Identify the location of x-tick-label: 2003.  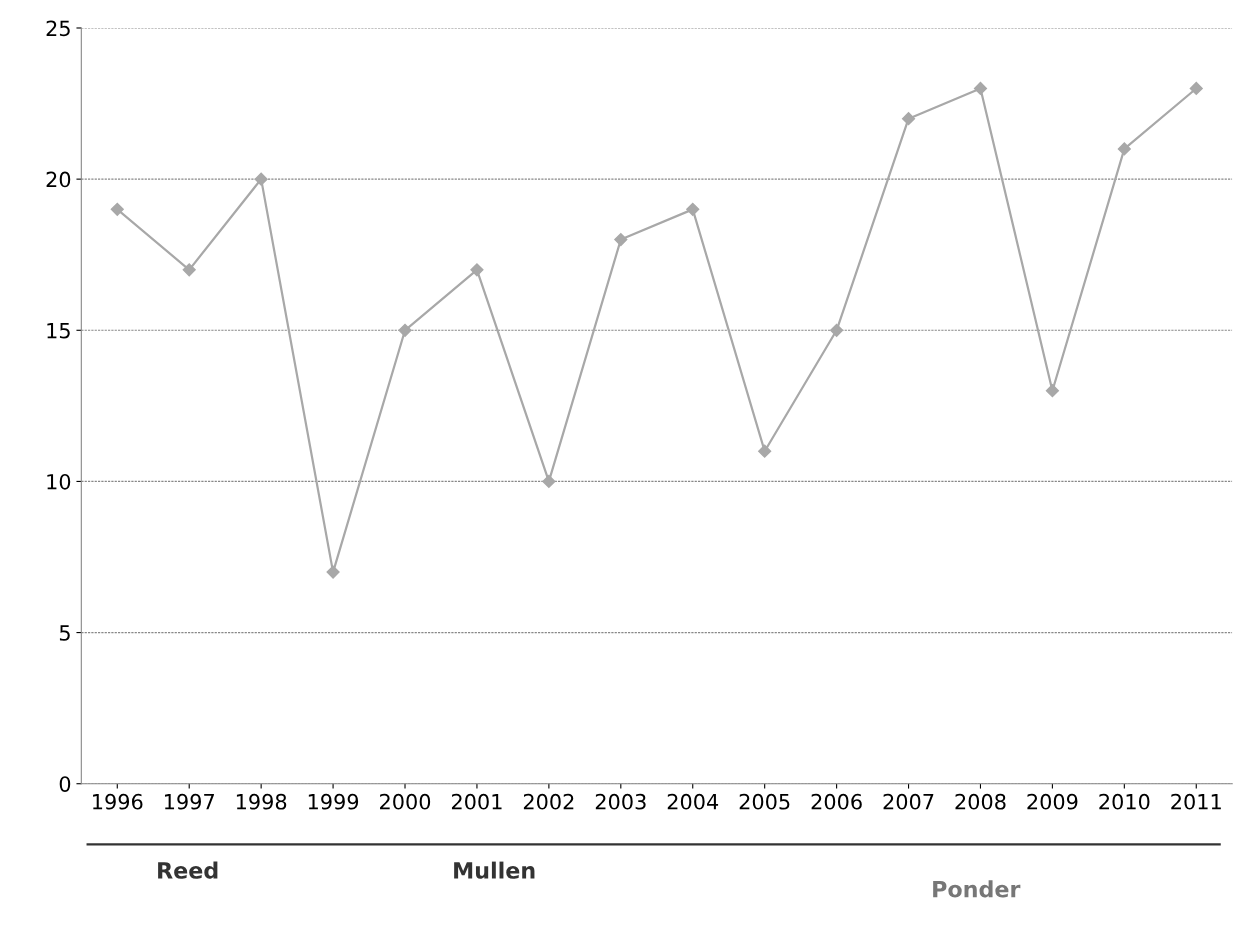
(620, 801).